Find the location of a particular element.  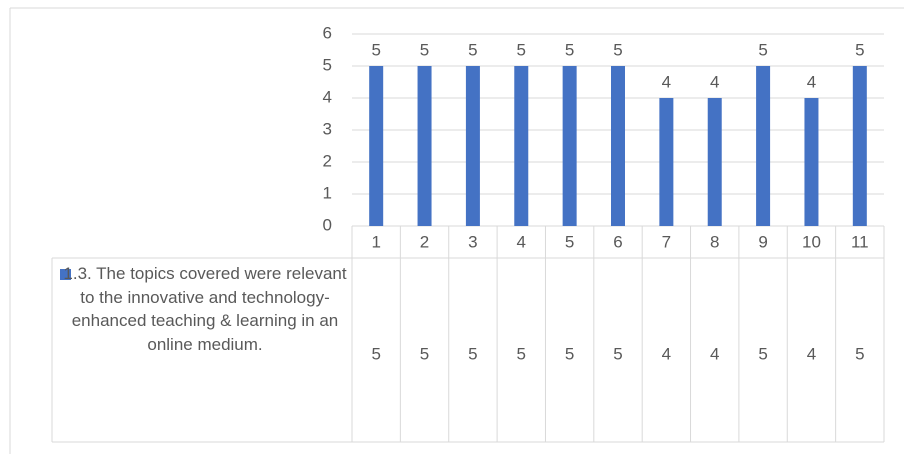

legend-swatch is located at coordinates (65, 274).